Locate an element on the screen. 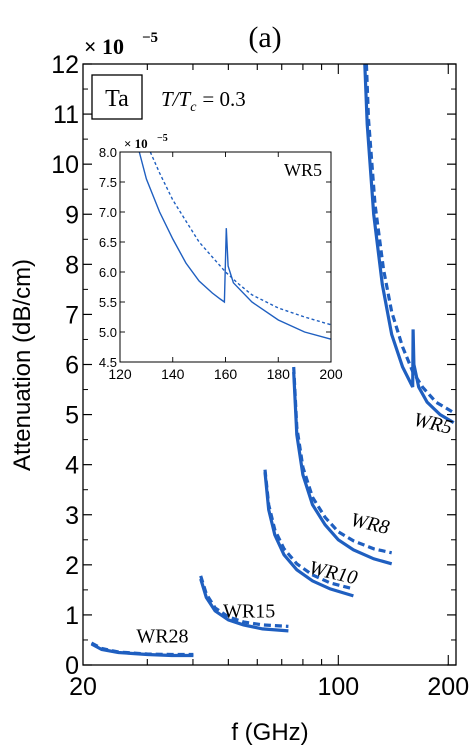  inset-x-tick-label: 180 is located at coordinates (279, 374).